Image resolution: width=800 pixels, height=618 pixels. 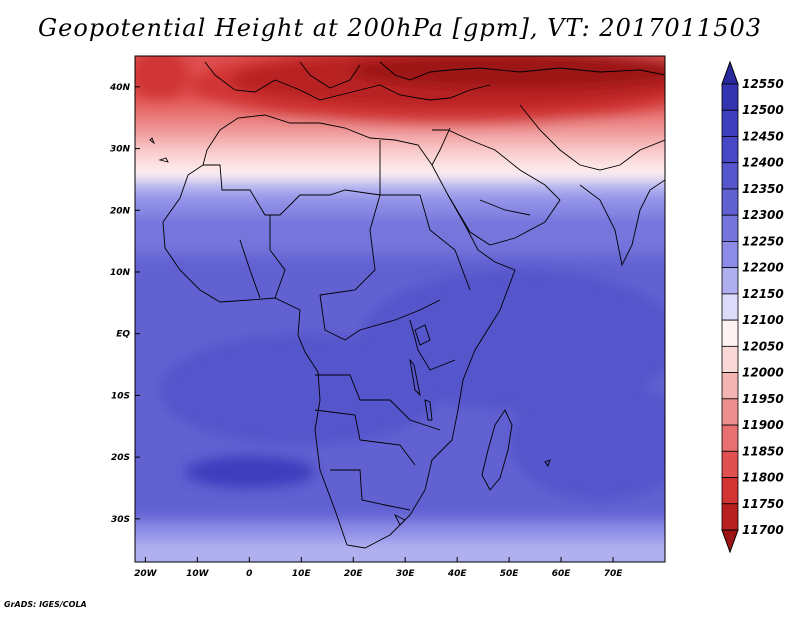 What do you see at coordinates (614, 574) in the screenshot?
I see `lon-tick-label: 70E` at bounding box center [614, 574].